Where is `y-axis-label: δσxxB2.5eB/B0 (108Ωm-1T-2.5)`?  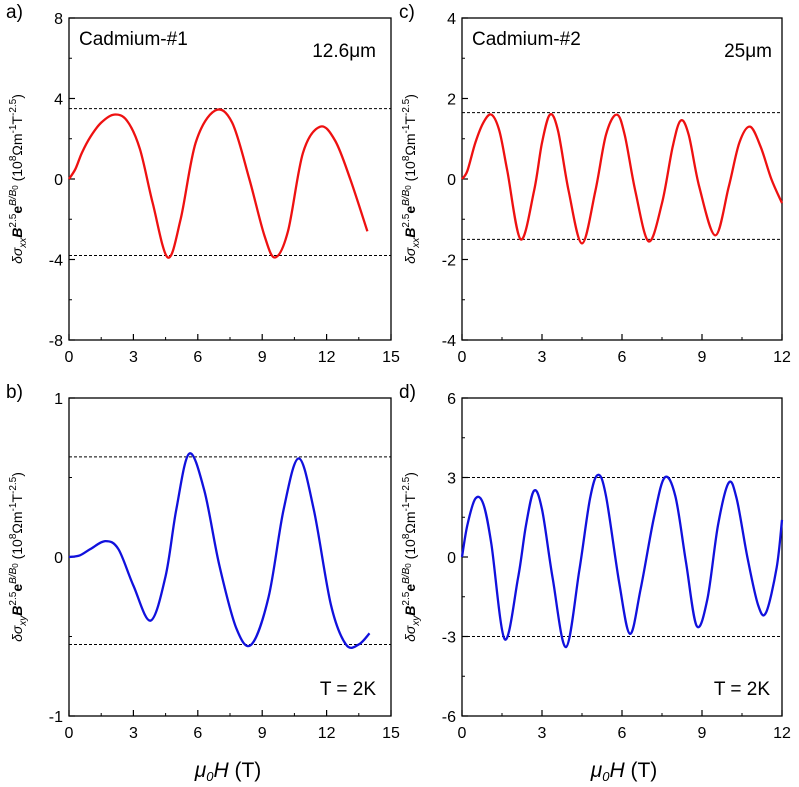 y-axis-label: δσxxB2.5eB/B0 (108Ωm-1T-2.5) is located at coordinates (411, 179).